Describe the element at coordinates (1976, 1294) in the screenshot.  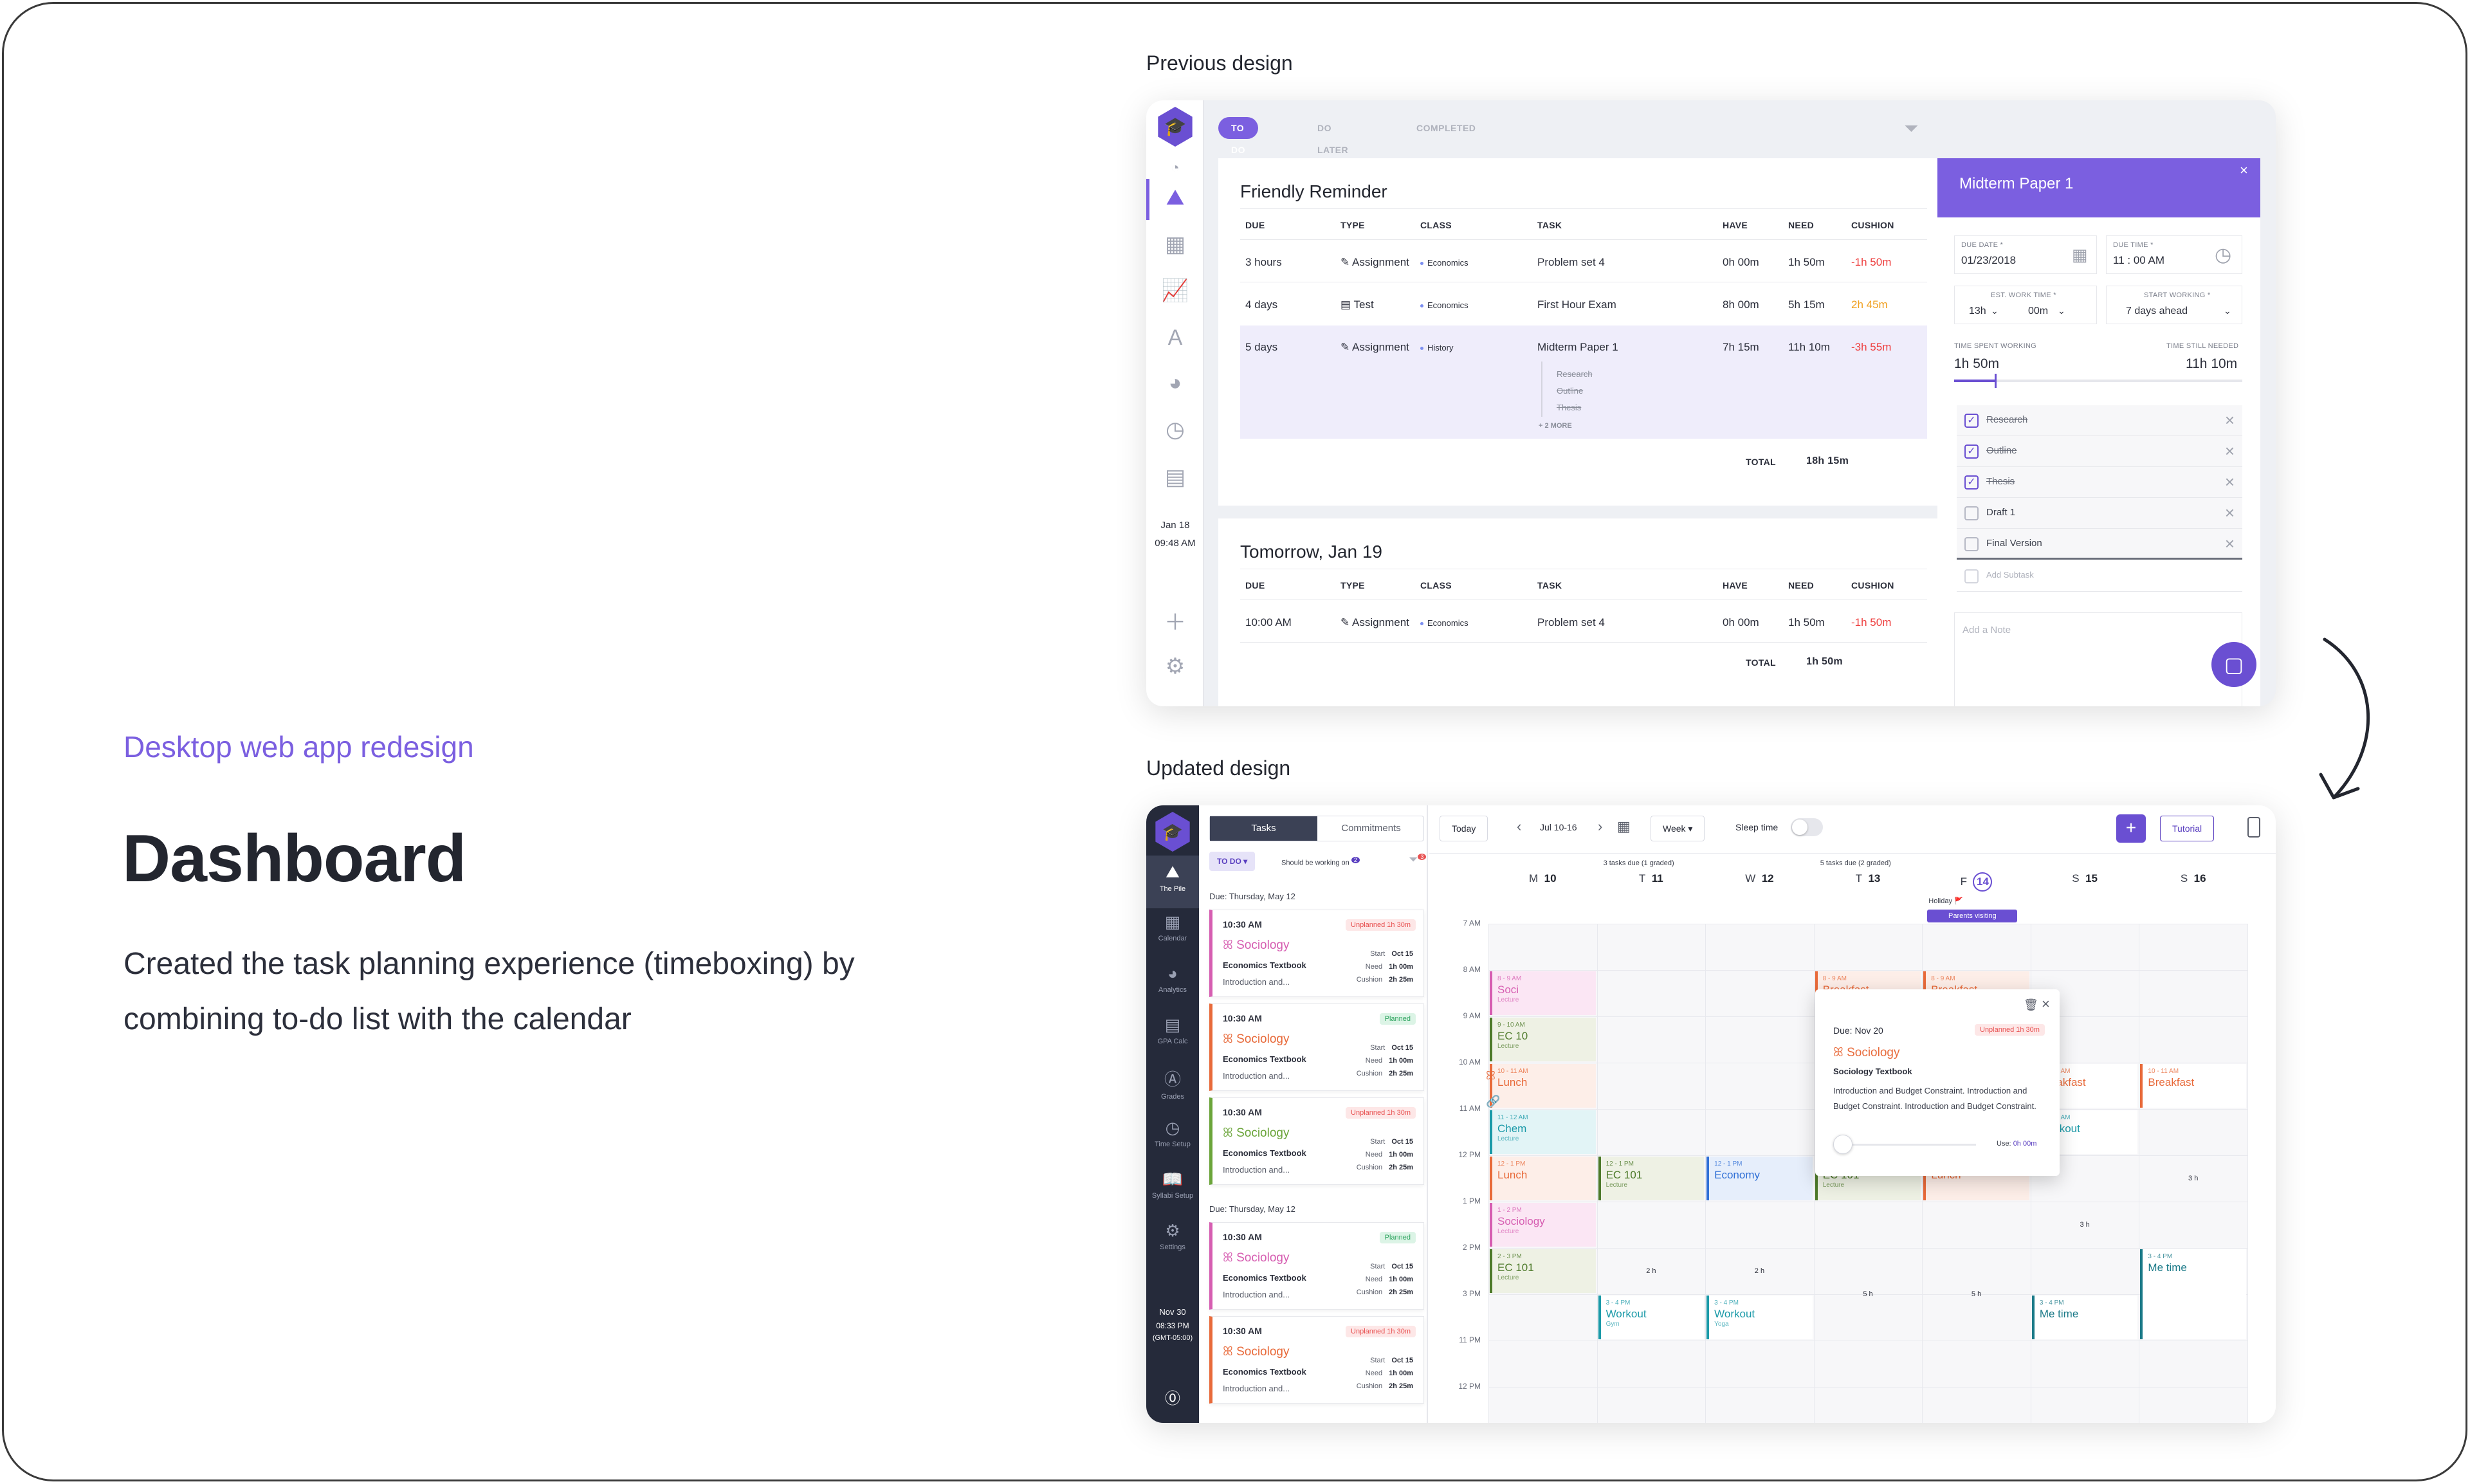
I see `free-time-duration: 5 h` at that location.